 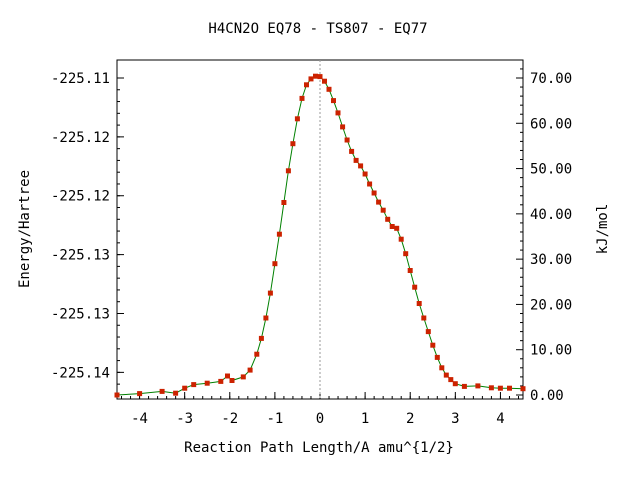 I want to click on right-tick-label: 70.00, so click(x=551, y=79).